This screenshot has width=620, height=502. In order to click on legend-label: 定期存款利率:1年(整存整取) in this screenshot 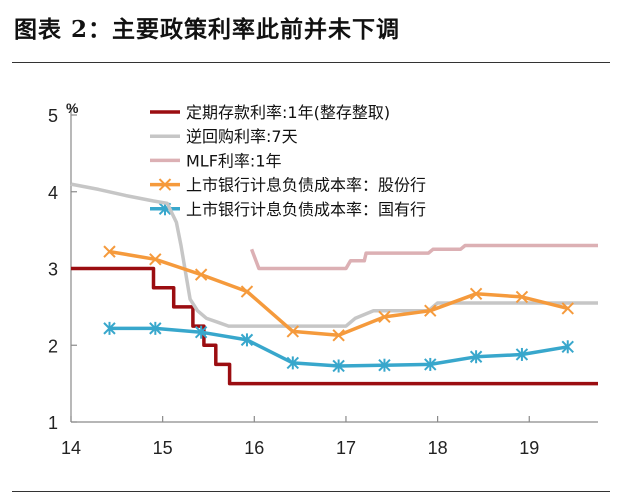, I will do `click(288, 112)`.